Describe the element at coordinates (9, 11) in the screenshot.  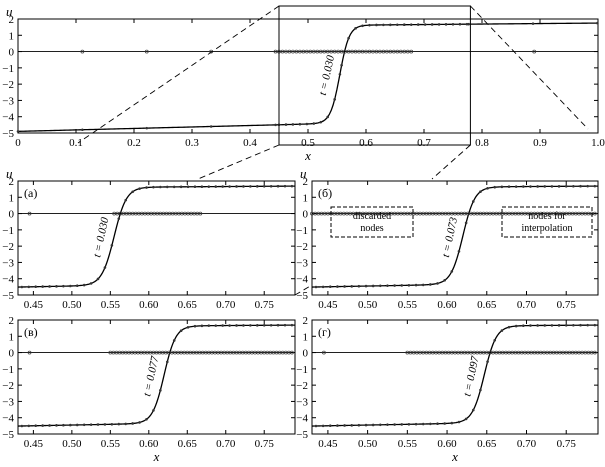
I see `y-axis-label: u` at that location.